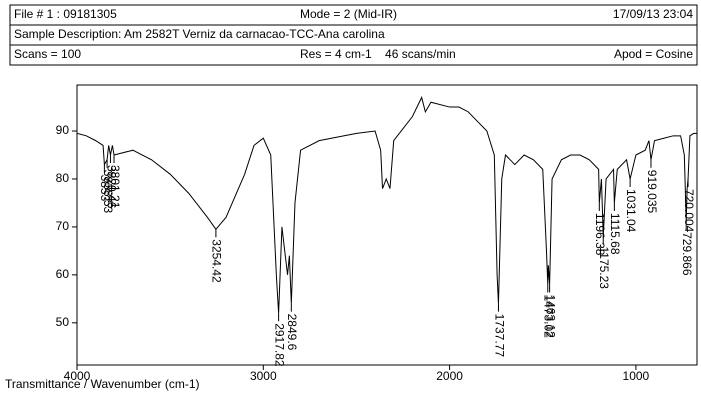 The width and height of the screenshot is (701, 398). What do you see at coordinates (653, 54) in the screenshot?
I see `apod: Apod = Cosine` at bounding box center [653, 54].